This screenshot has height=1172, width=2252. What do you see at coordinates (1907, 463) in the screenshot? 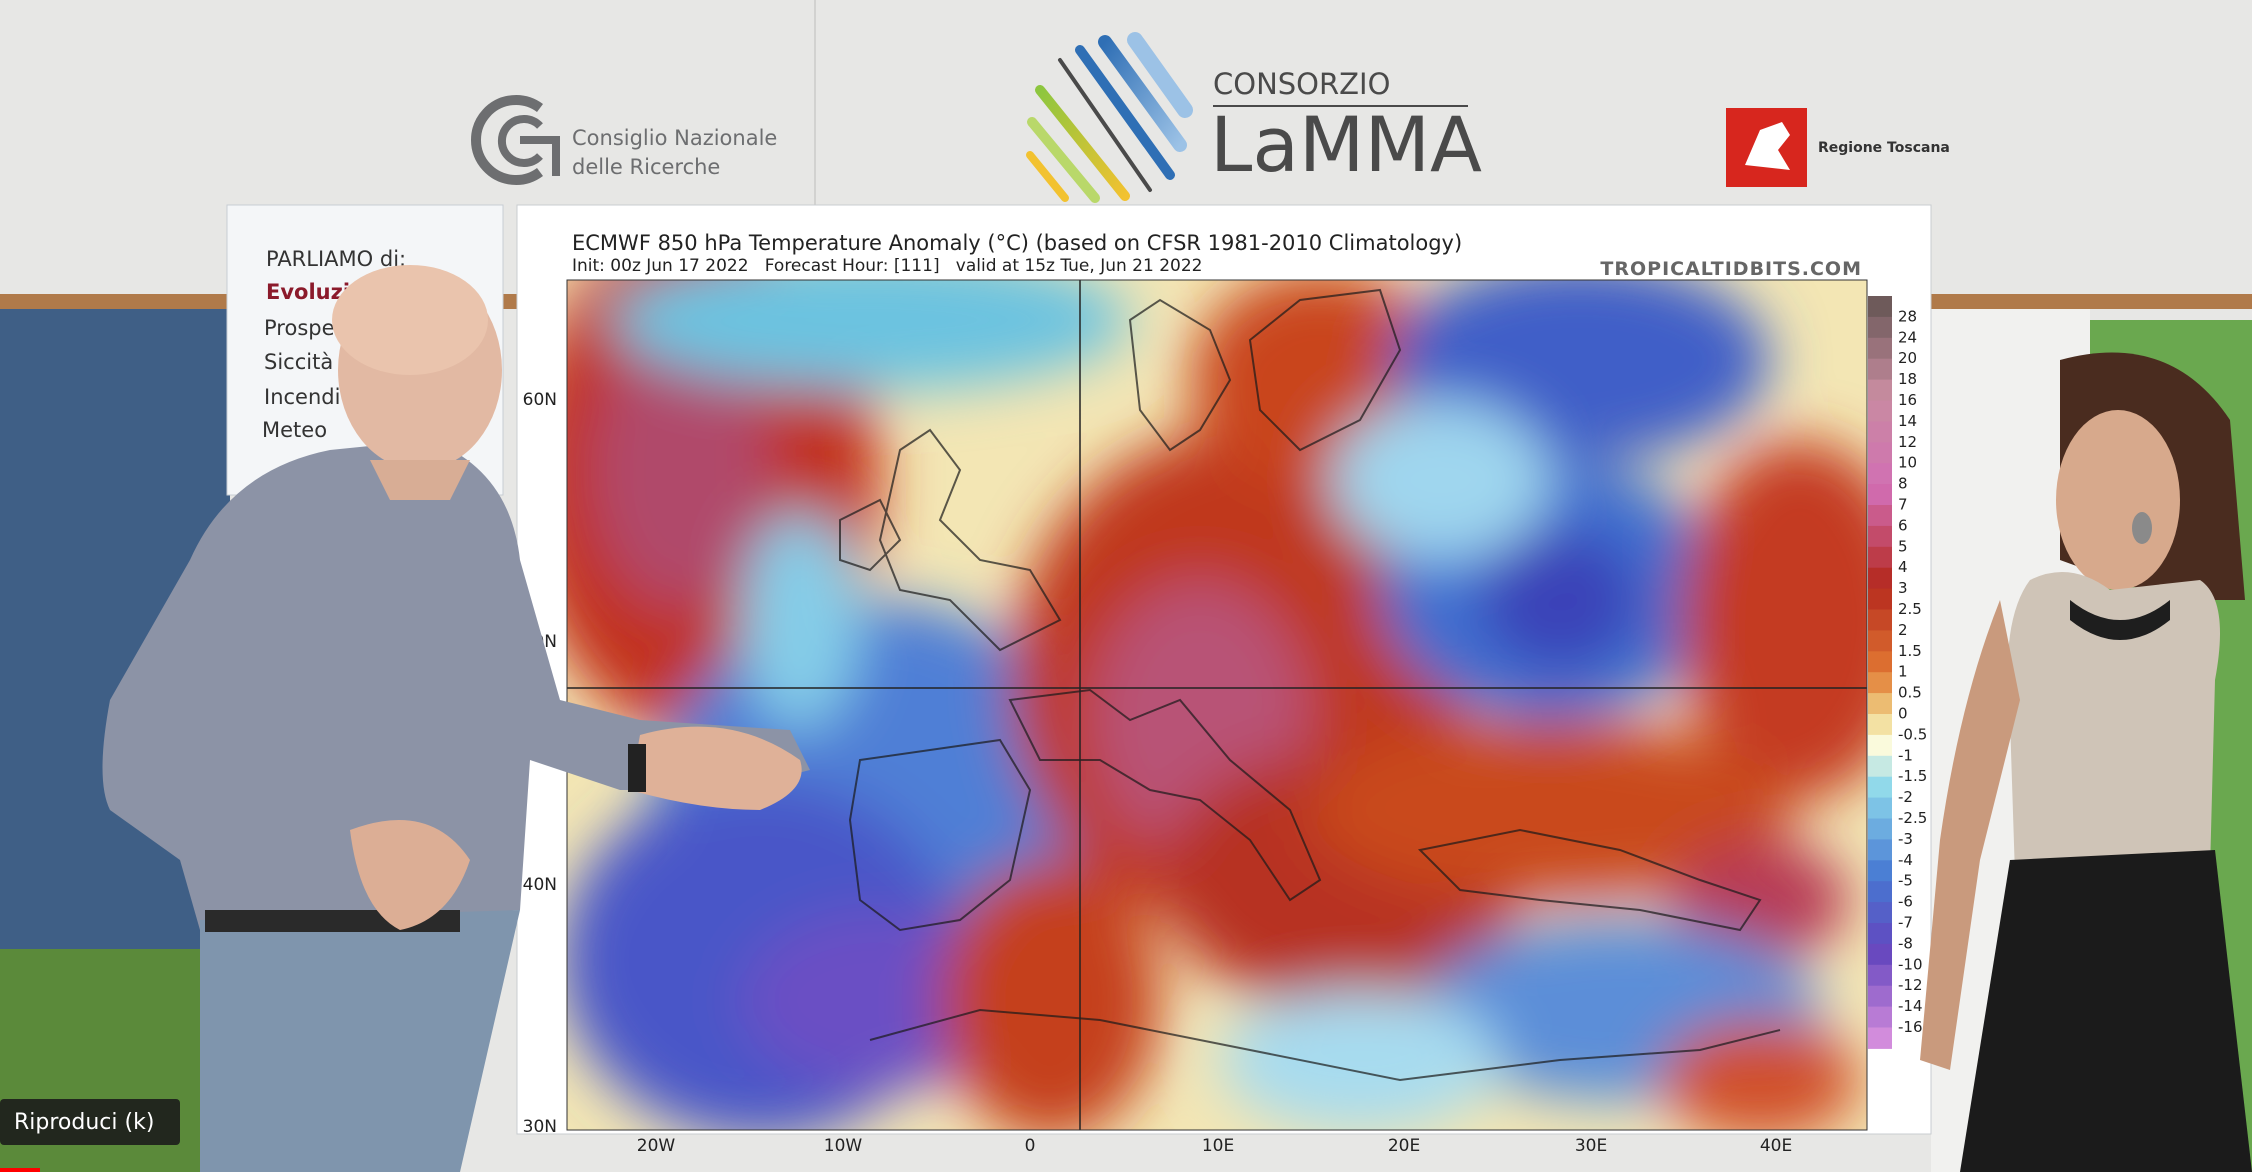
I see `colorbar-label: 10` at bounding box center [1907, 463].